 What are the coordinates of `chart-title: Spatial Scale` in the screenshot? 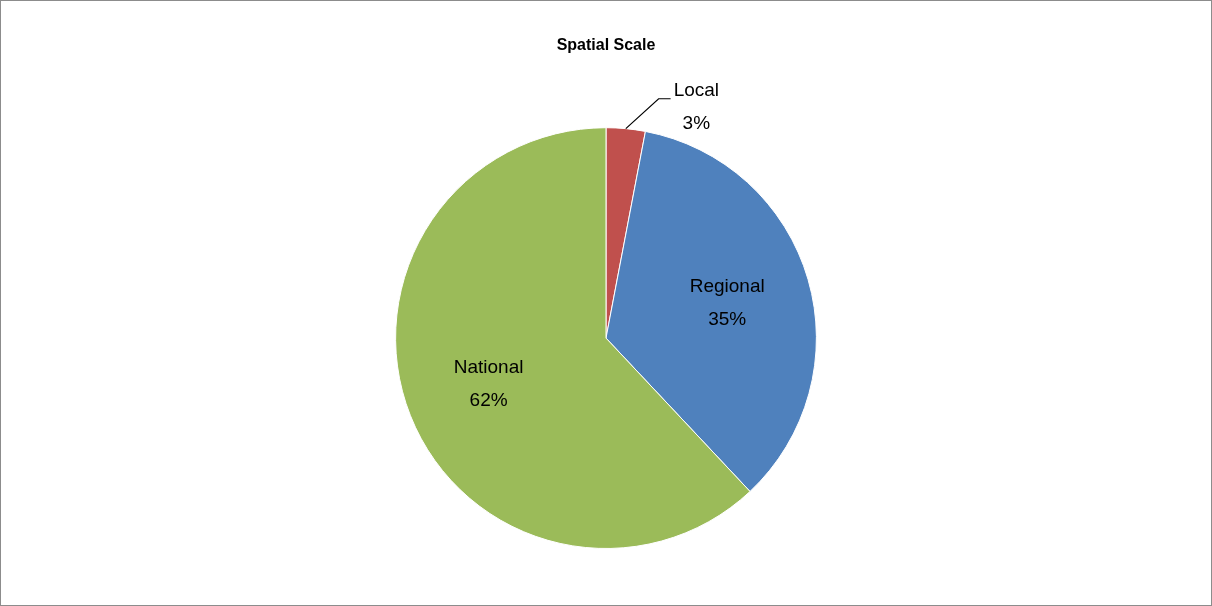 It's located at (606, 45).